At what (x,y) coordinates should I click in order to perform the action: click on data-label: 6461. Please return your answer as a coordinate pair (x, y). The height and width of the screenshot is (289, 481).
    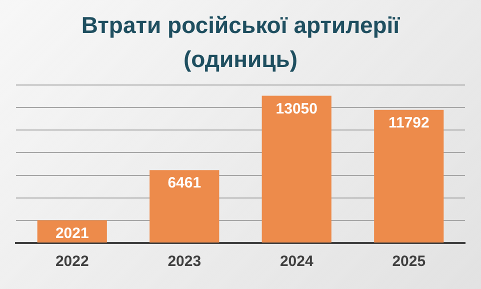
    Looking at the image, I should click on (185, 183).